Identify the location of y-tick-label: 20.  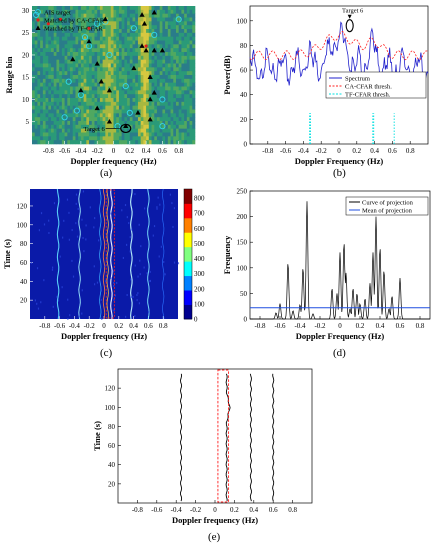
(112, 484).